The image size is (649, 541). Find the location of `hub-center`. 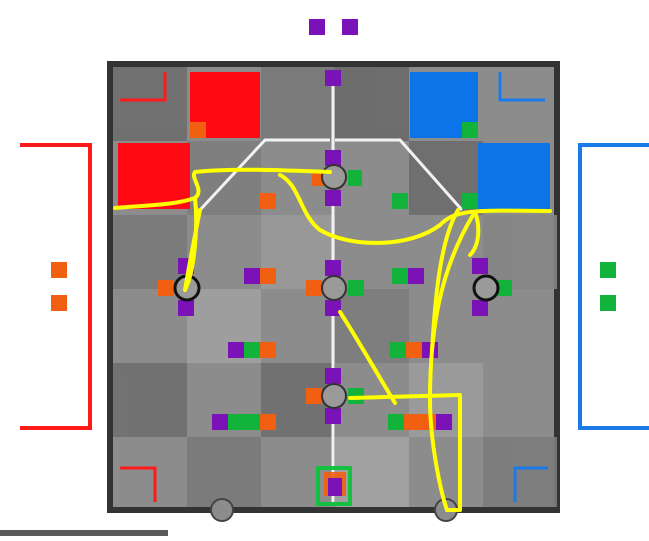

hub-center is located at coordinates (335, 288).